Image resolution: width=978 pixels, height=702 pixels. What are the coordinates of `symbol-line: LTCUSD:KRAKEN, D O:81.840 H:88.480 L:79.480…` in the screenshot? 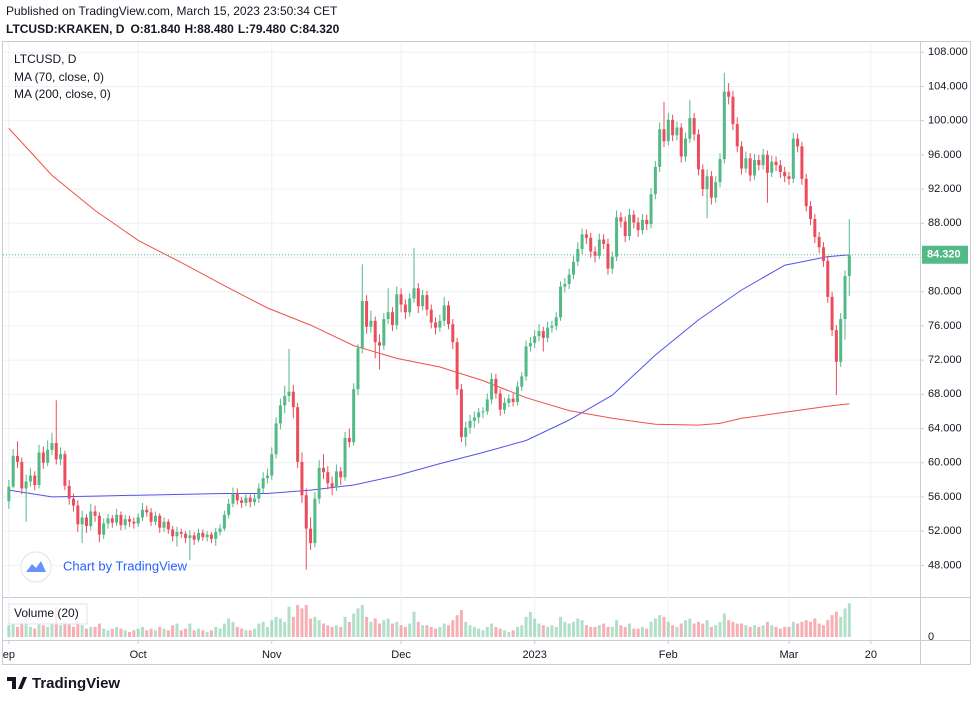 It's located at (173, 29).